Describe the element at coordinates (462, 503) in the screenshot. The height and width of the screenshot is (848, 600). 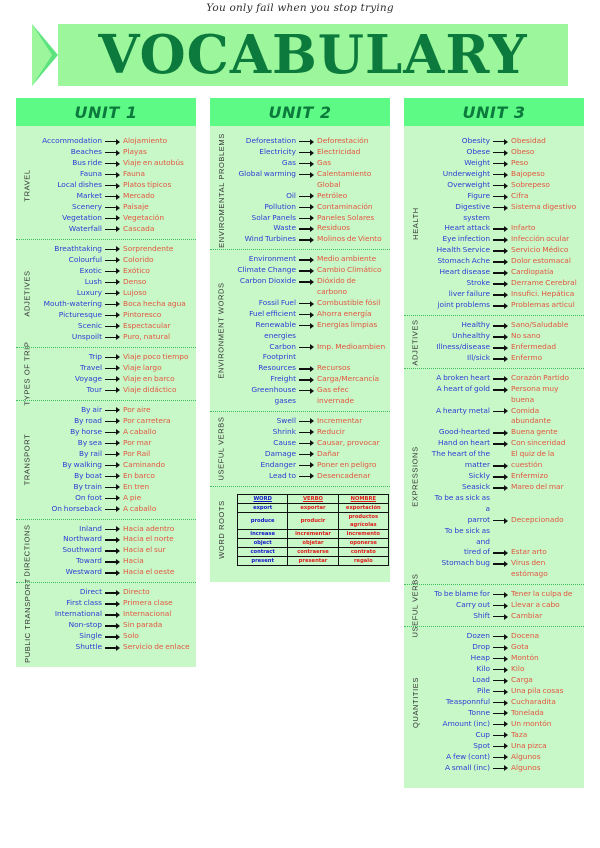
I see `english-term: To be as sick as a` at that location.